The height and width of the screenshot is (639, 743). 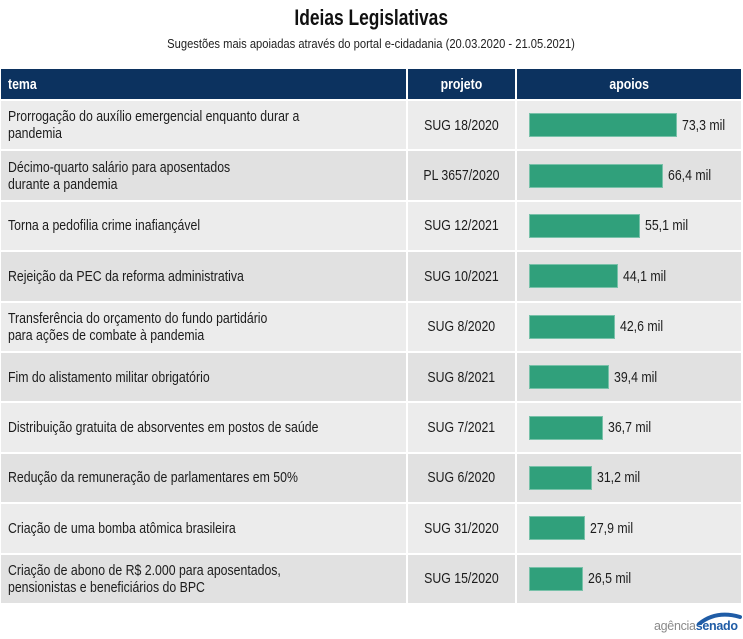 What do you see at coordinates (104, 226) in the screenshot?
I see `tema-text: Torna a pedofilia crime inafiançável` at bounding box center [104, 226].